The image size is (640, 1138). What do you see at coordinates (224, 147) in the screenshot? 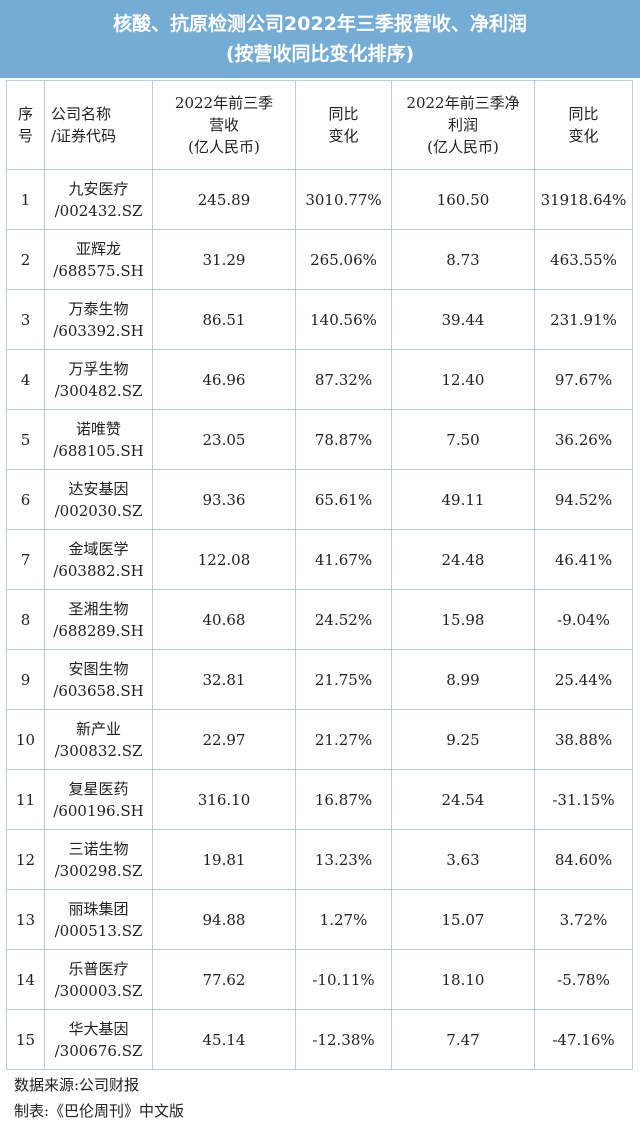
I see `header-revenue-line3: (亿人民币)` at bounding box center [224, 147].